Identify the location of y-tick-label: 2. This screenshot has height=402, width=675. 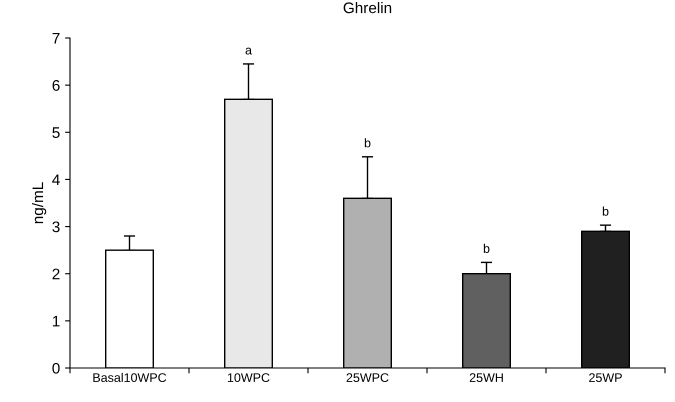
(56, 274).